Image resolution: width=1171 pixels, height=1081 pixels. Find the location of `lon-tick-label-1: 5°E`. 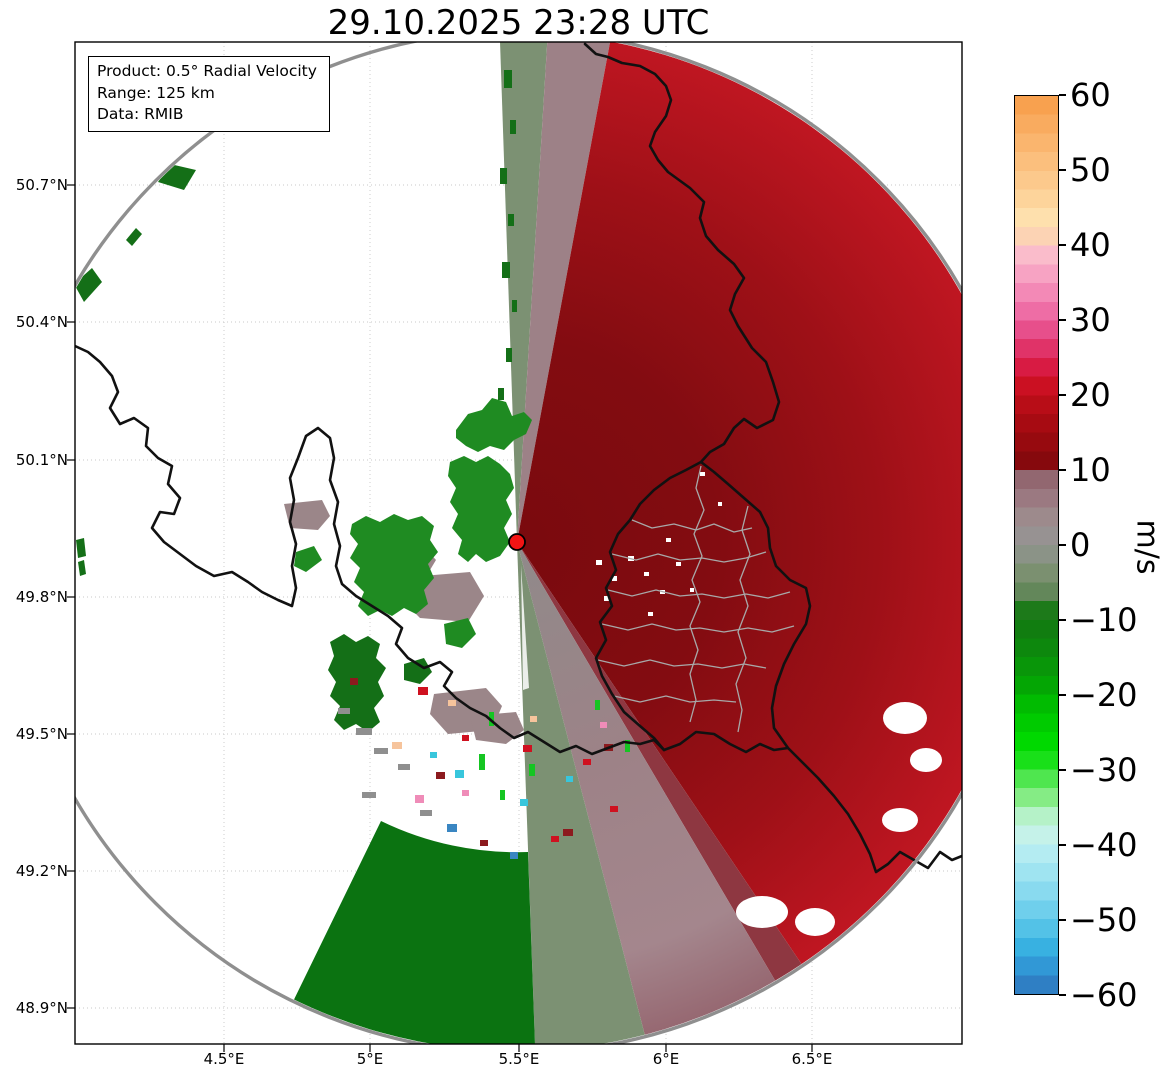

lon-tick-label-1: 5°E is located at coordinates (370, 1059).